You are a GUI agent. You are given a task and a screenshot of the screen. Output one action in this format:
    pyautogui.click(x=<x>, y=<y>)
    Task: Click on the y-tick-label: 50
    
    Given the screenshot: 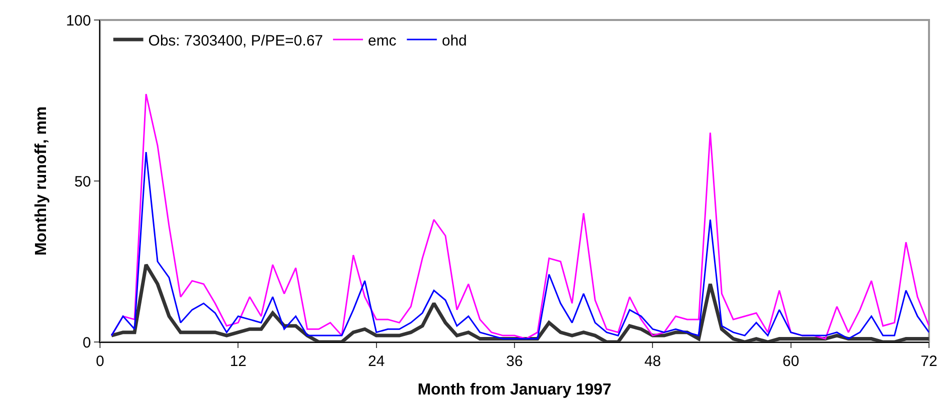 What is the action you would take?
    pyautogui.click(x=82, y=181)
    